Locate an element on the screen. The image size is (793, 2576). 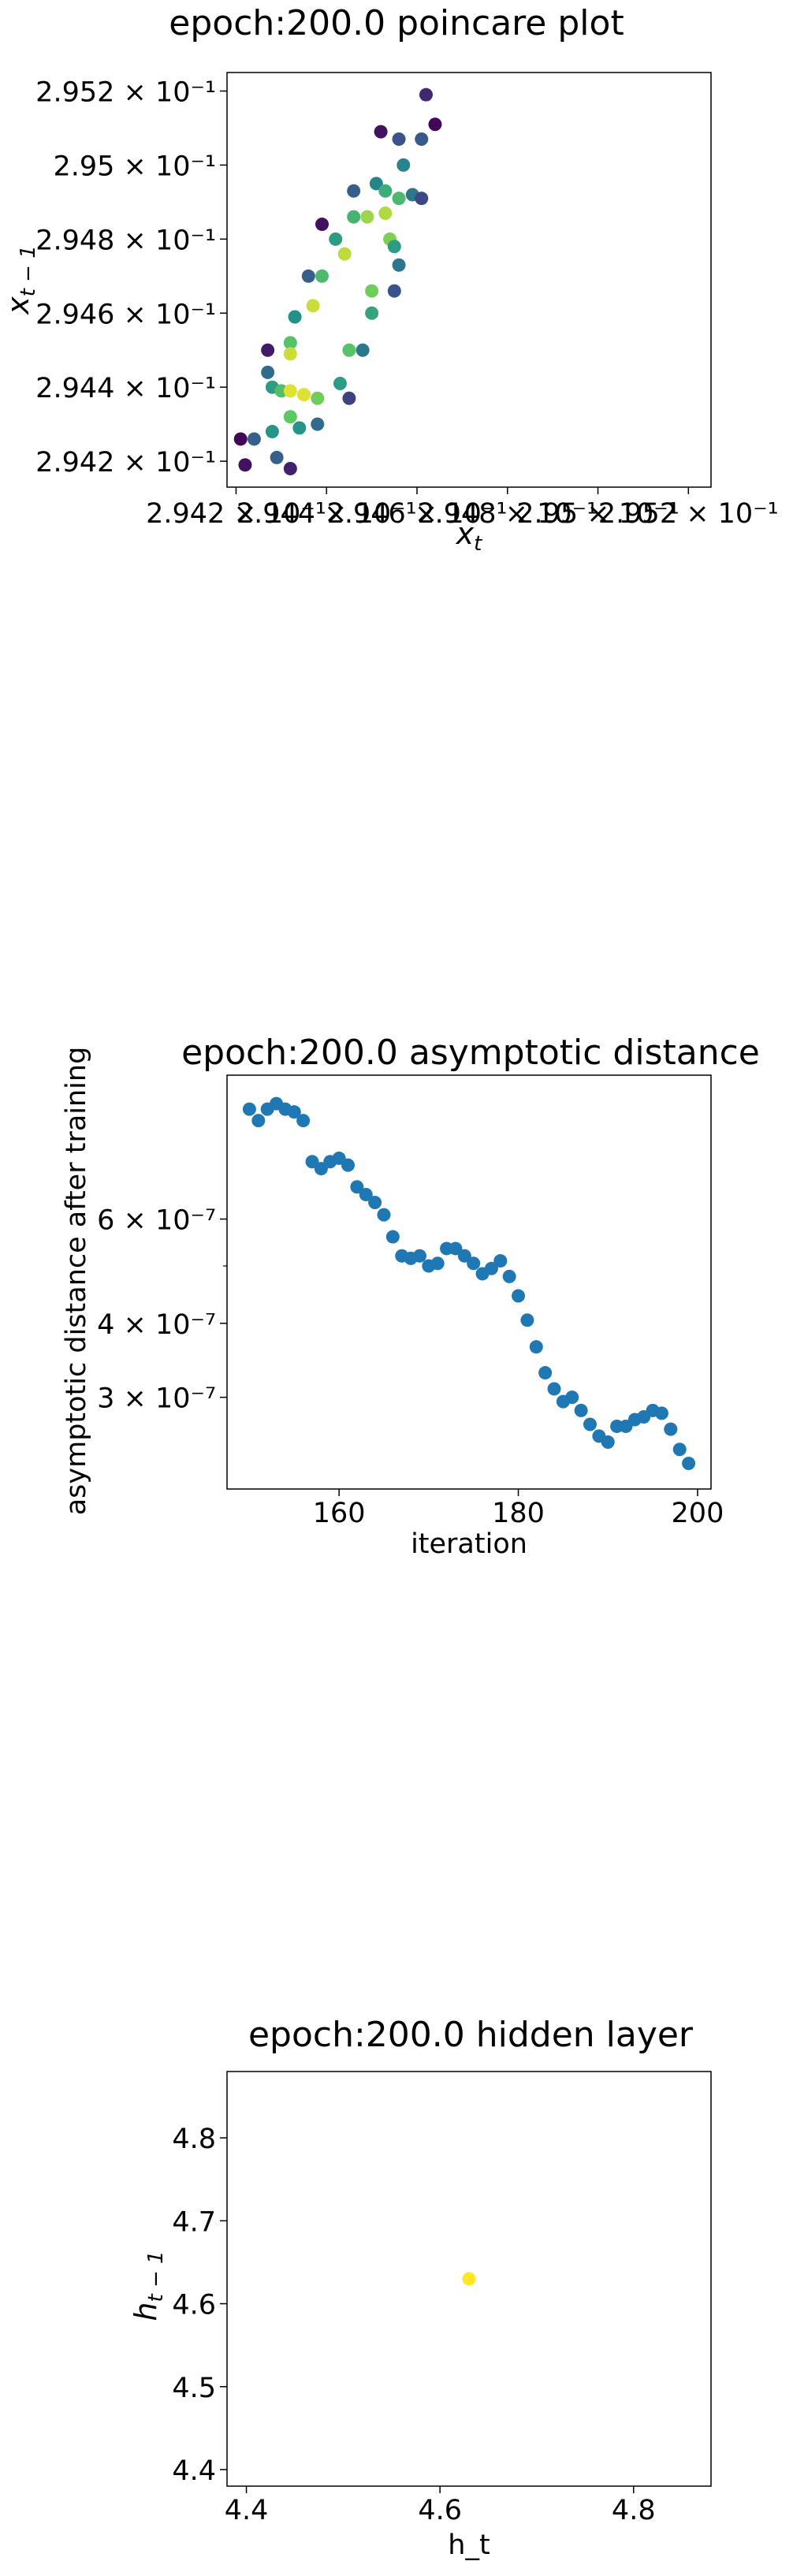
y-tick-label: 2.944 × 10⁻¹ is located at coordinates (126, 388).